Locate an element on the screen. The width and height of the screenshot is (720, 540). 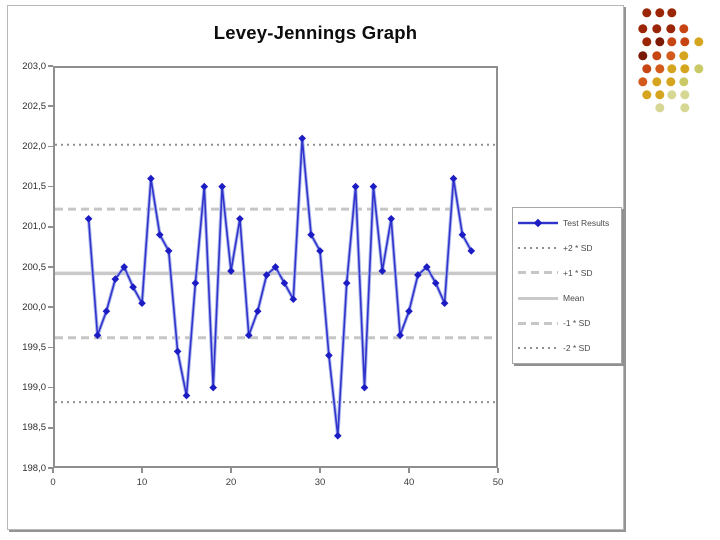
x-tick-label: 40 is located at coordinates (409, 482).